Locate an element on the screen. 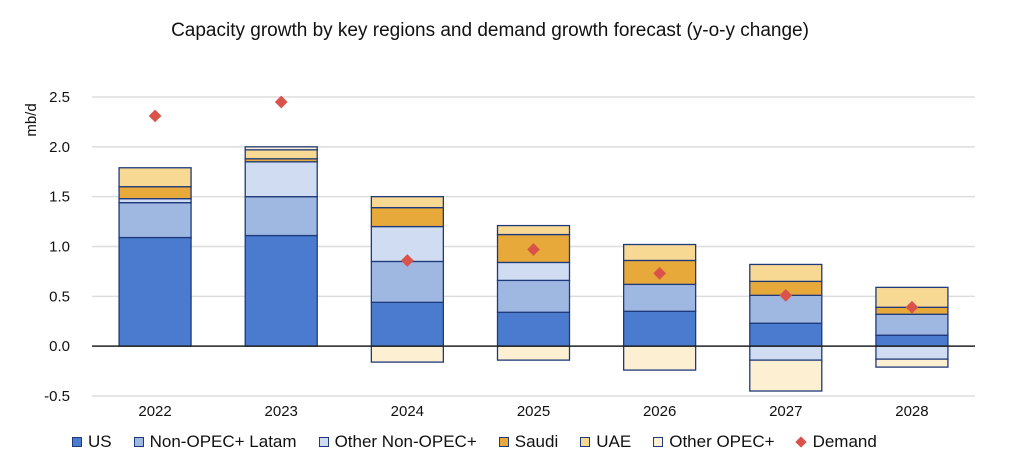  x-tick-label: 2022 is located at coordinates (154, 411).